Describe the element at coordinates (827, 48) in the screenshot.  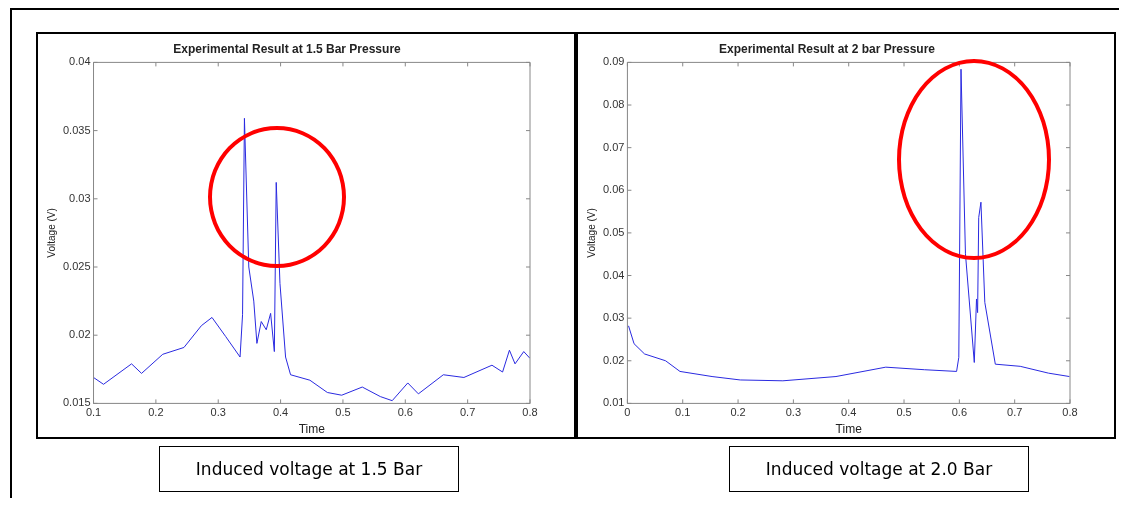
I see `chart-title: Experimental Result at 2 bar Pressure` at that location.